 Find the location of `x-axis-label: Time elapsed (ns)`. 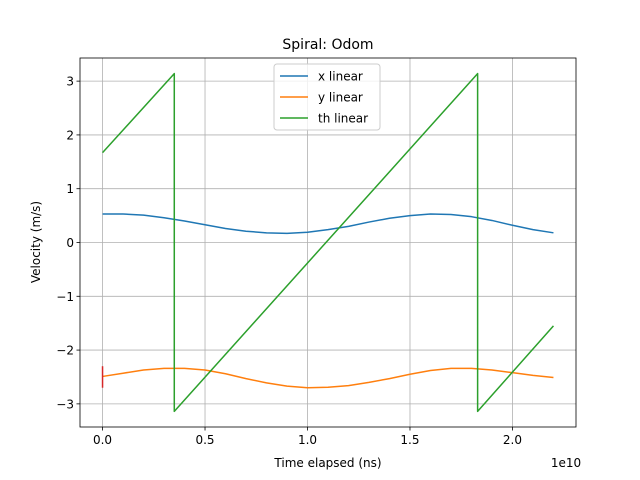

x-axis-label: Time elapsed (ns) is located at coordinates (327, 463).